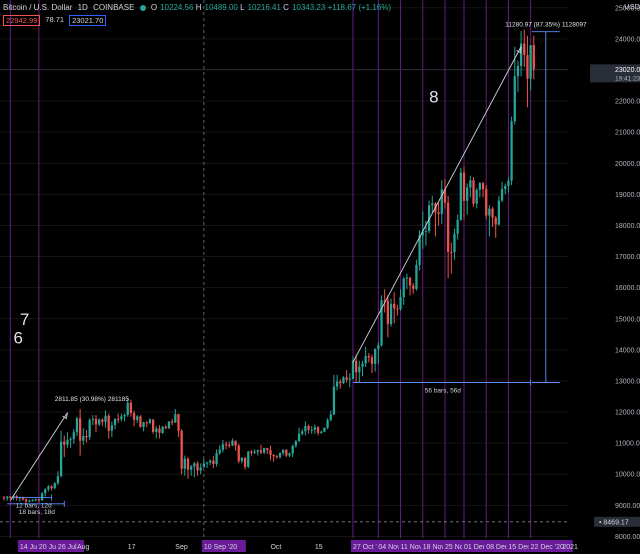  What do you see at coordinates (617, 521) in the screenshot?
I see `price-line-tag` at bounding box center [617, 521].